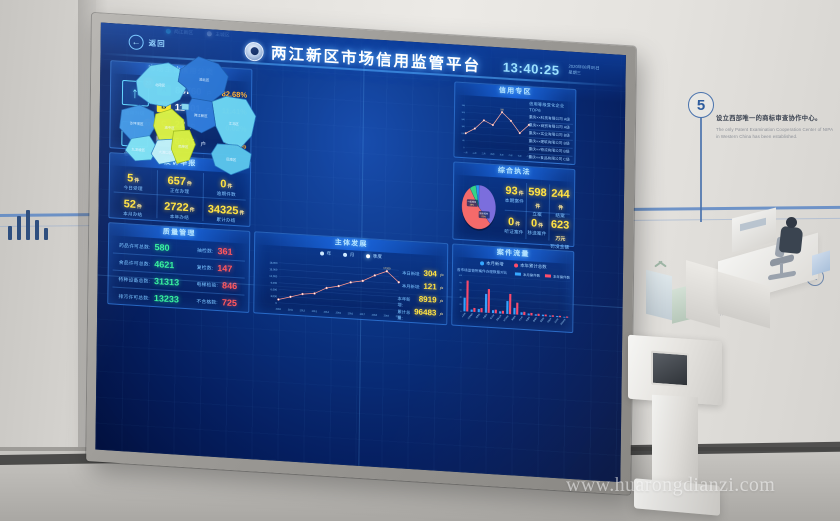 Image resolution: width=840 pixels, height=521 pixels. I want to click on svg-text: 四月, so click(492, 154).